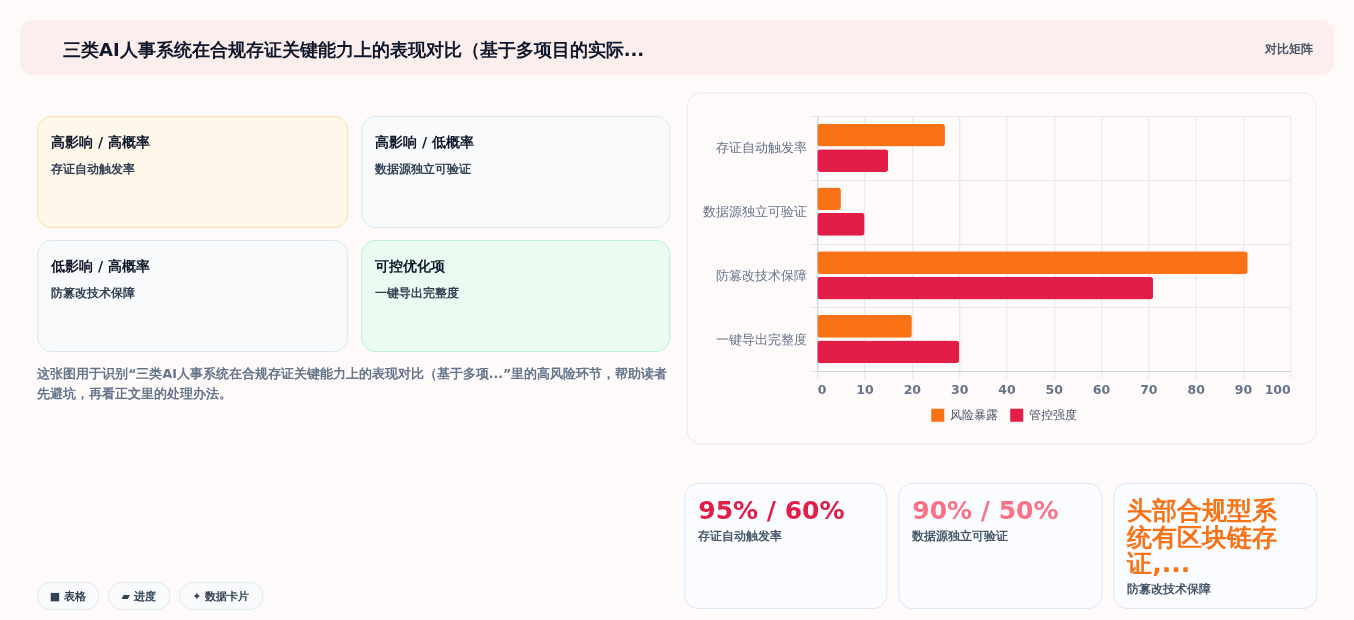  What do you see at coordinates (771, 510) in the screenshot?
I see `text: 95% / 60%` at bounding box center [771, 510].